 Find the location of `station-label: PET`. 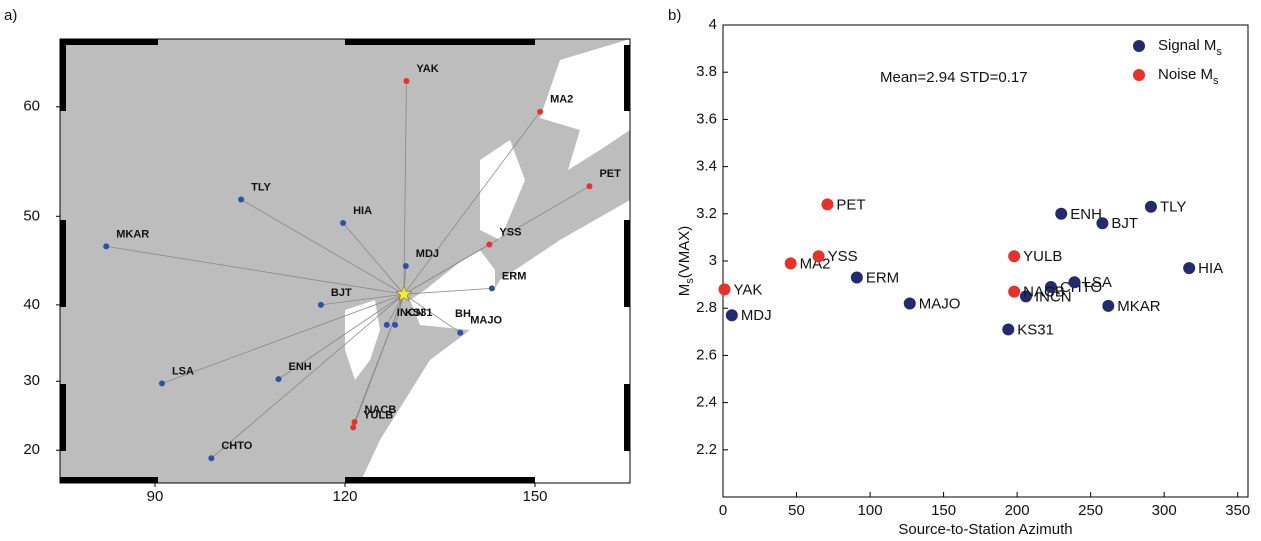

station-label: PET is located at coordinates (610, 174).